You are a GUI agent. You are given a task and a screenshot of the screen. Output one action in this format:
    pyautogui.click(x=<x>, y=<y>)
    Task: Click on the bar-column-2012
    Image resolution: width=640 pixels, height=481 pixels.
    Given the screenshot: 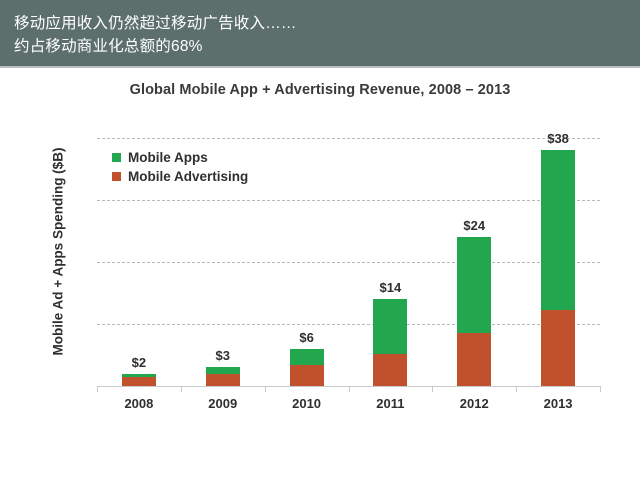 What is the action you would take?
    pyautogui.click(x=474, y=311)
    